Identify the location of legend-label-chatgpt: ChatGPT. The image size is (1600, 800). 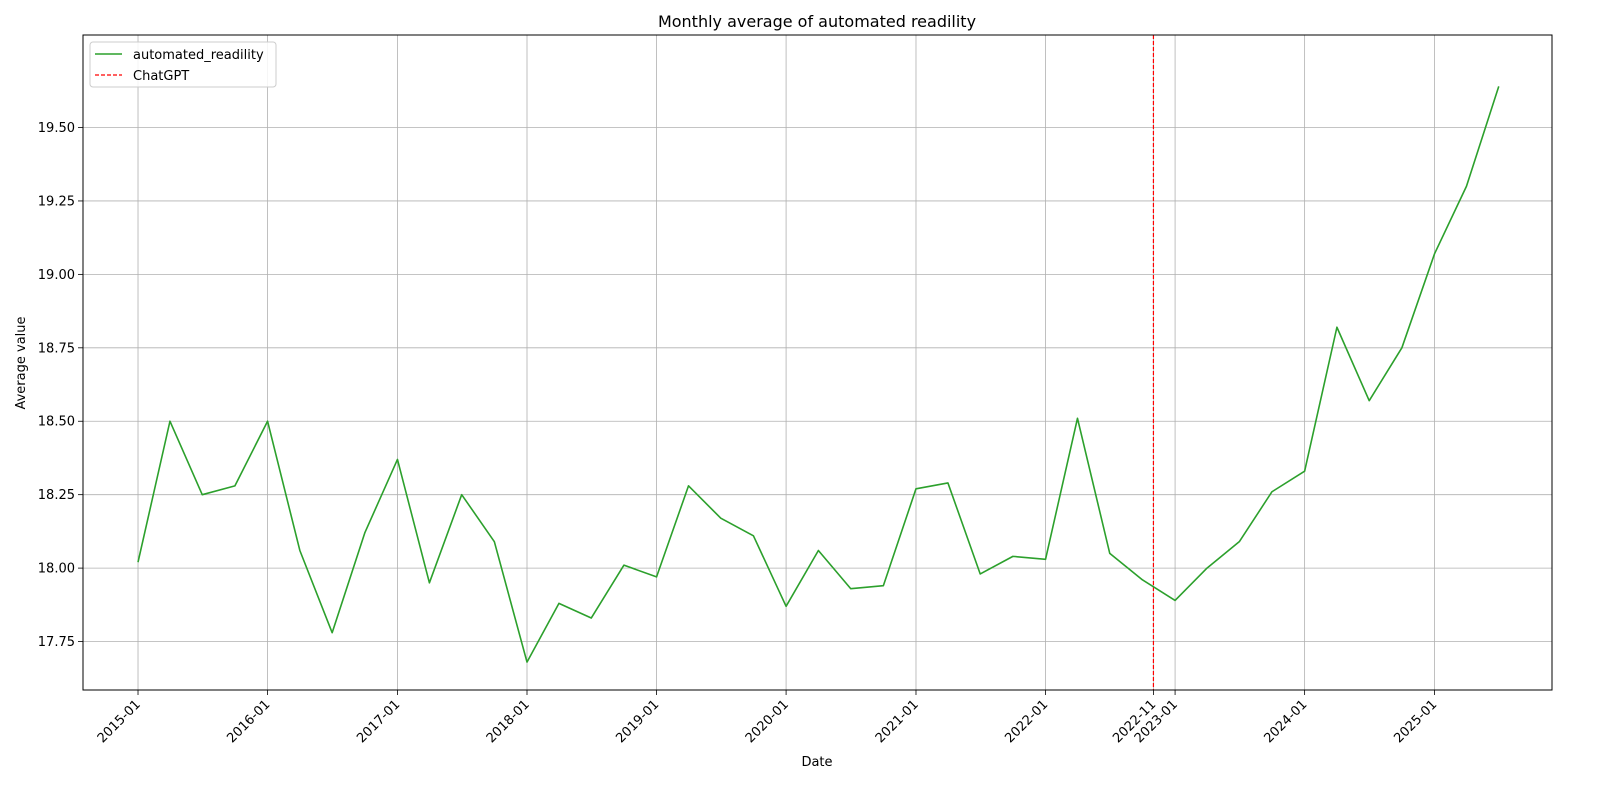
(161, 76).